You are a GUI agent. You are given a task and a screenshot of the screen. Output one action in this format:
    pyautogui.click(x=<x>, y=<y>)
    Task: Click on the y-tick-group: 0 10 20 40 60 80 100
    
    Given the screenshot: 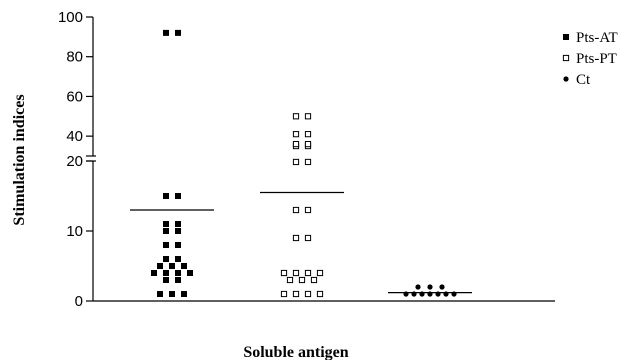 What is the action you would take?
    pyautogui.click(x=75, y=159)
    